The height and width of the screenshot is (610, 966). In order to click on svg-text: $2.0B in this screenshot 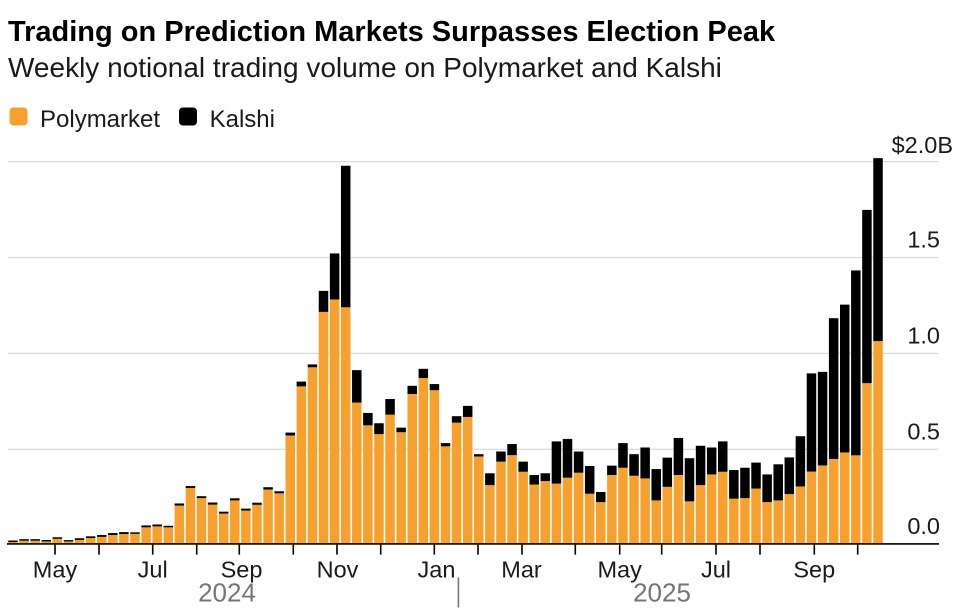, I will do `click(922, 145)`.